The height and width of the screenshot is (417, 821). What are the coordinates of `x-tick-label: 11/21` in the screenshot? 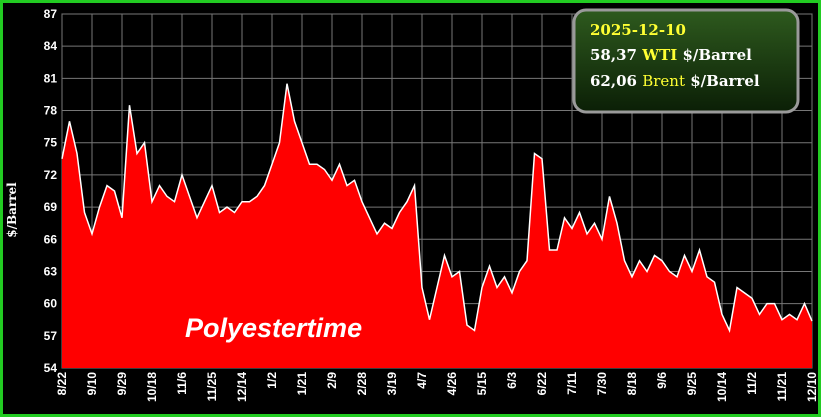 It's located at (782, 387).